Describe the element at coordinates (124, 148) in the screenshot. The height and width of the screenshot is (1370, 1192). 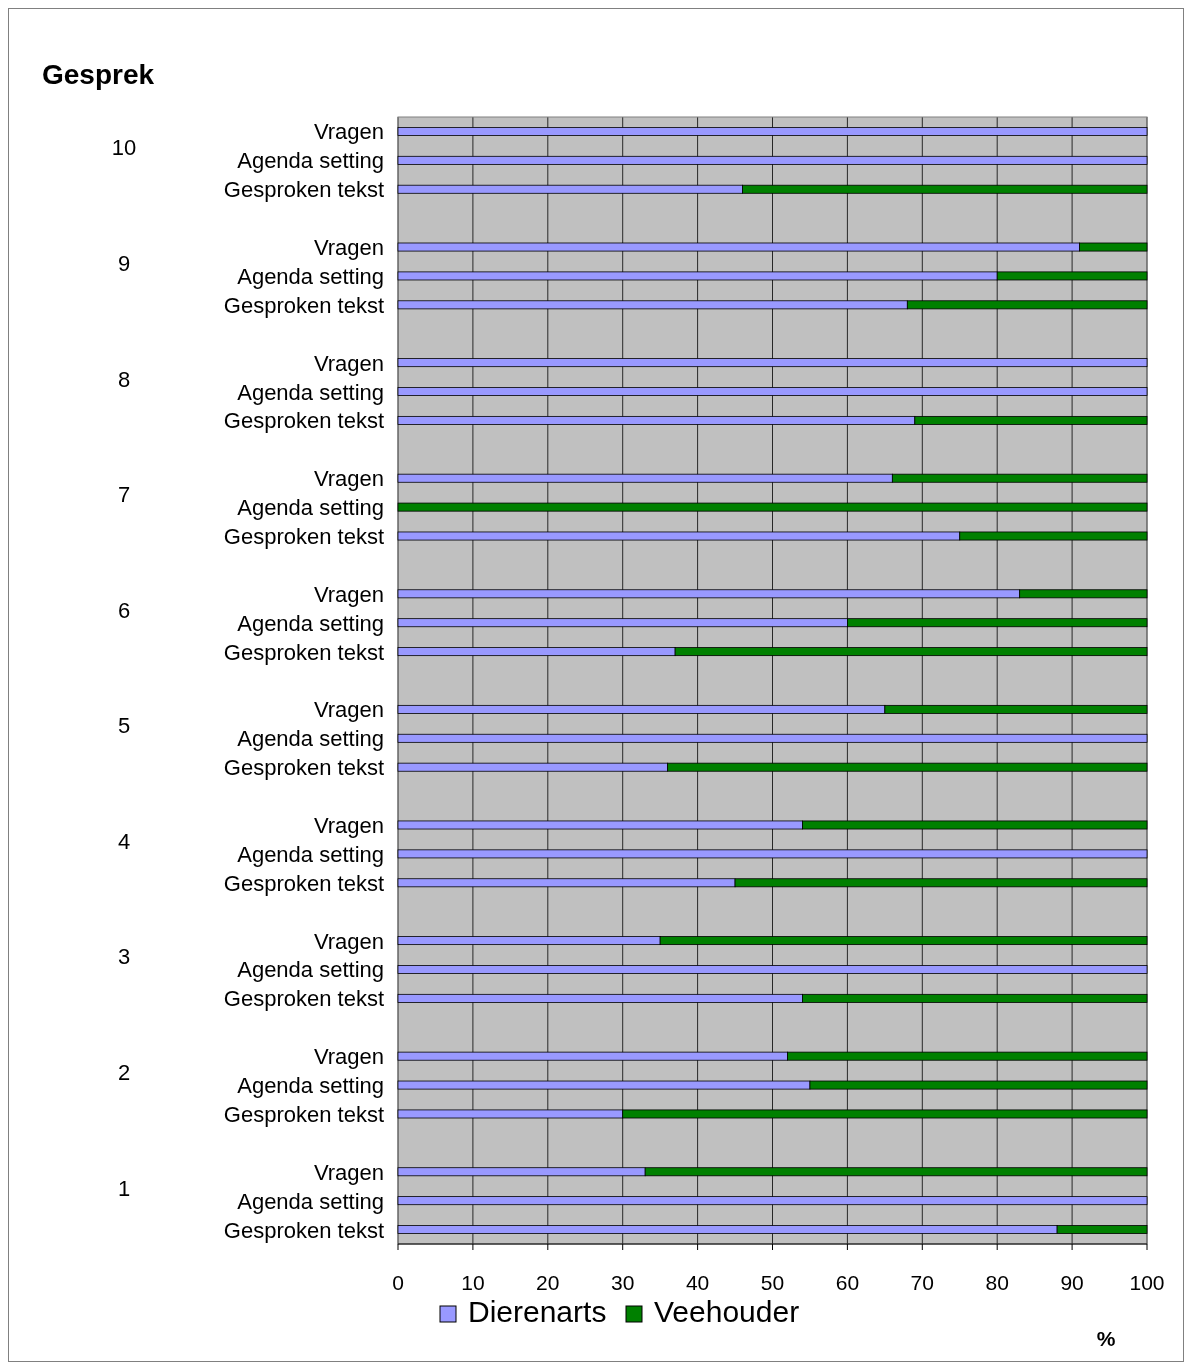
I see `text: 10` at that location.